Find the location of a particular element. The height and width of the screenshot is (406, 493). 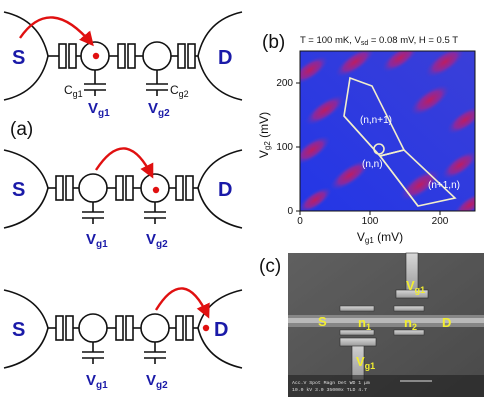

cap-label-2: Cg2 is located at coordinates (179, 91).